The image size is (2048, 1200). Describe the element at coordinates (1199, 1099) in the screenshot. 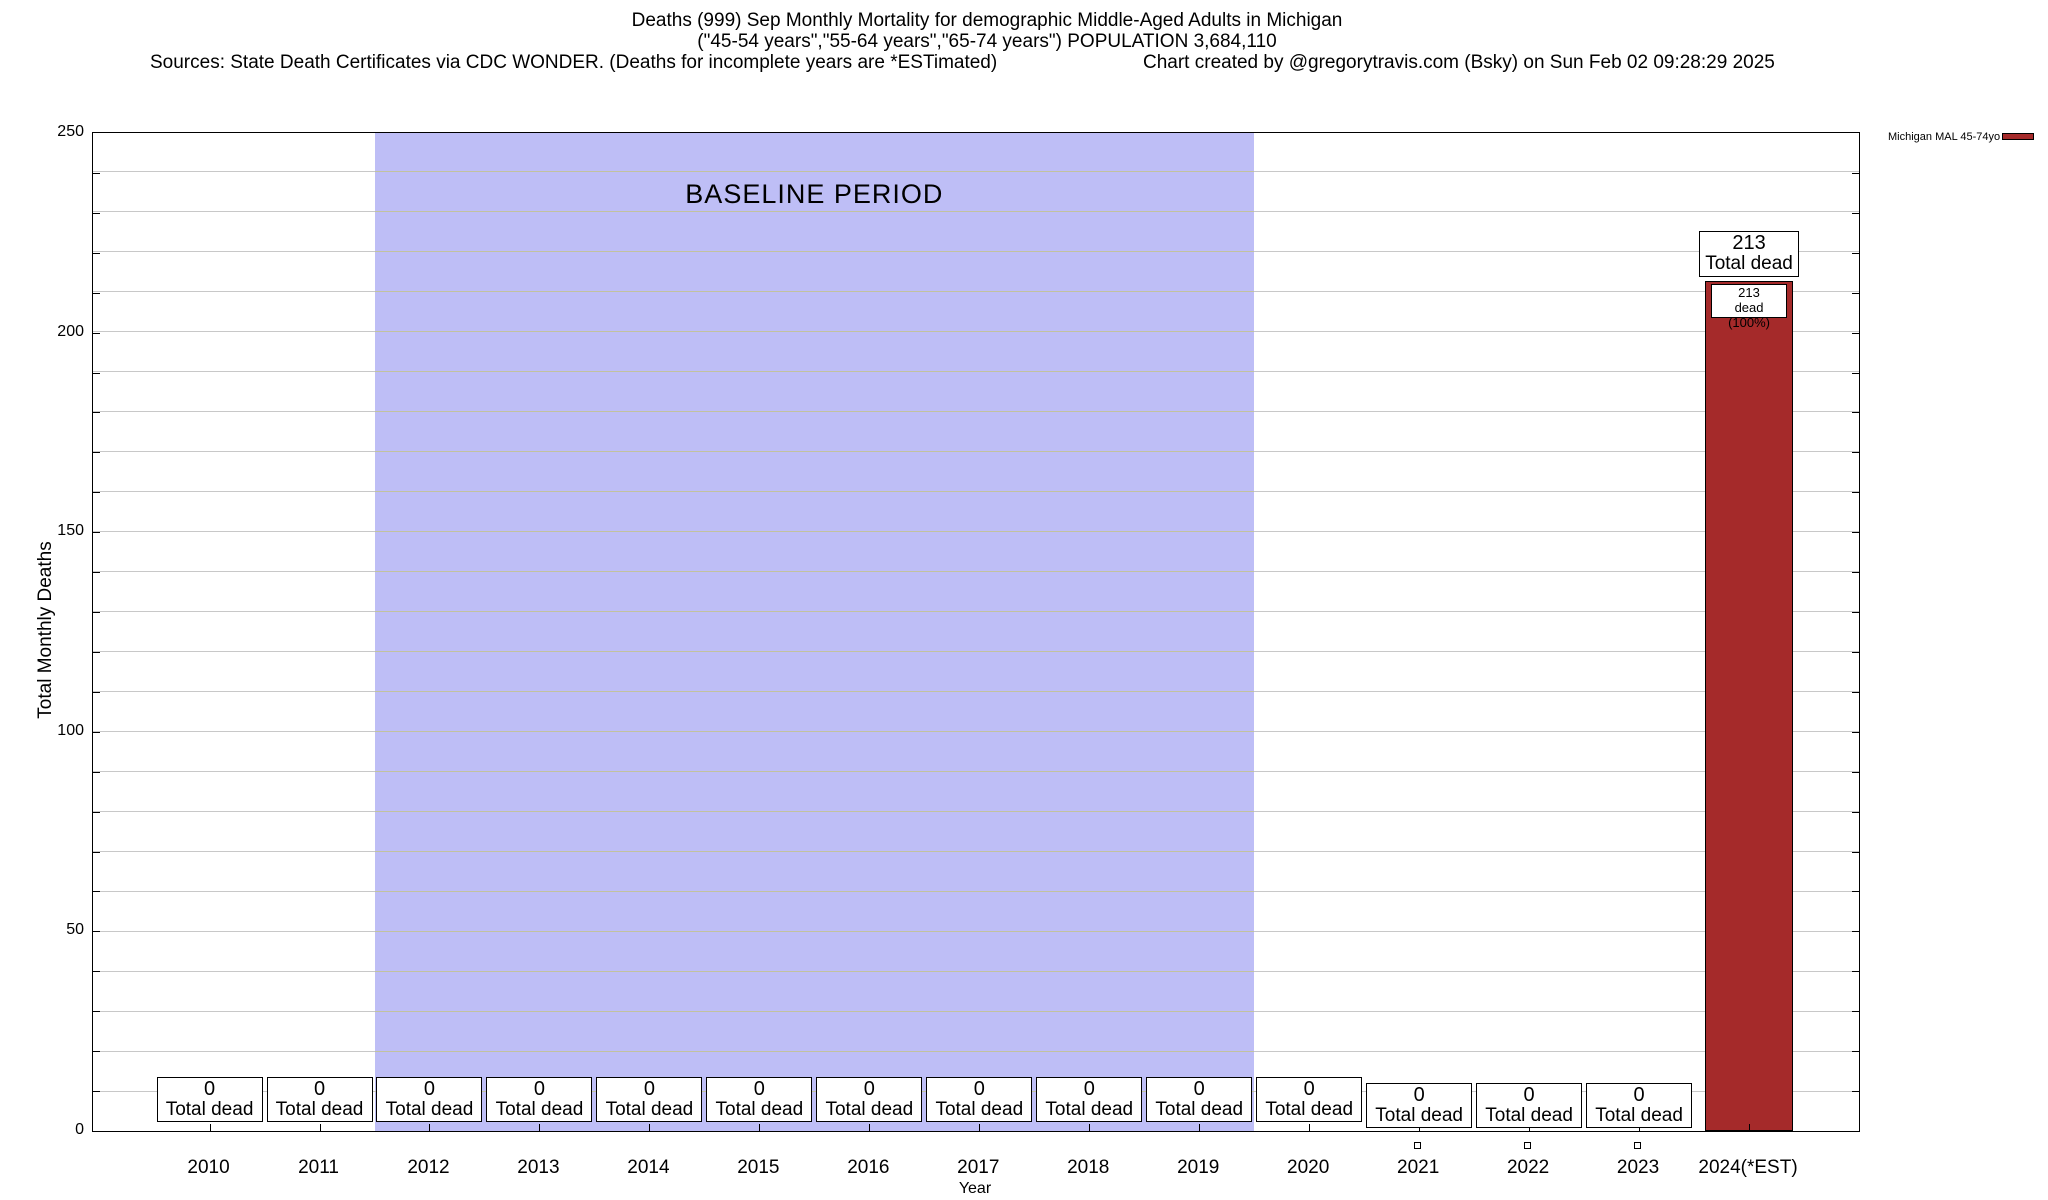

I see `zero-label-2019: 0 Total dead` at that location.